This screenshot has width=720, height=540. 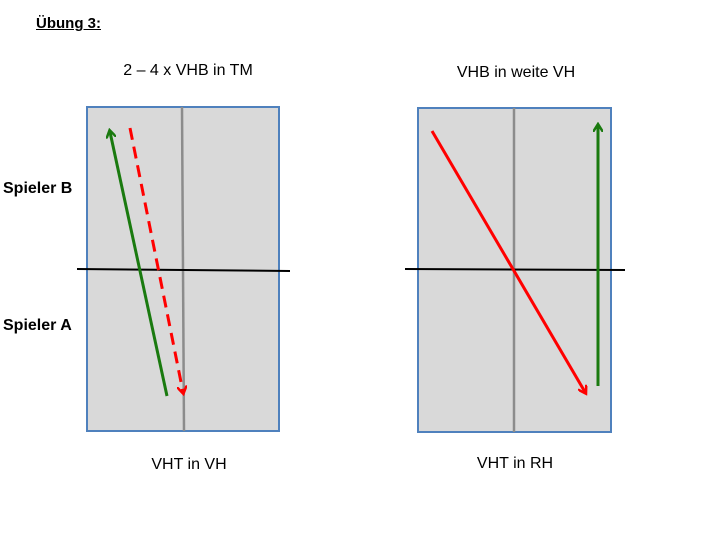 I want to click on left-table-net-line, so click(x=183, y=270).